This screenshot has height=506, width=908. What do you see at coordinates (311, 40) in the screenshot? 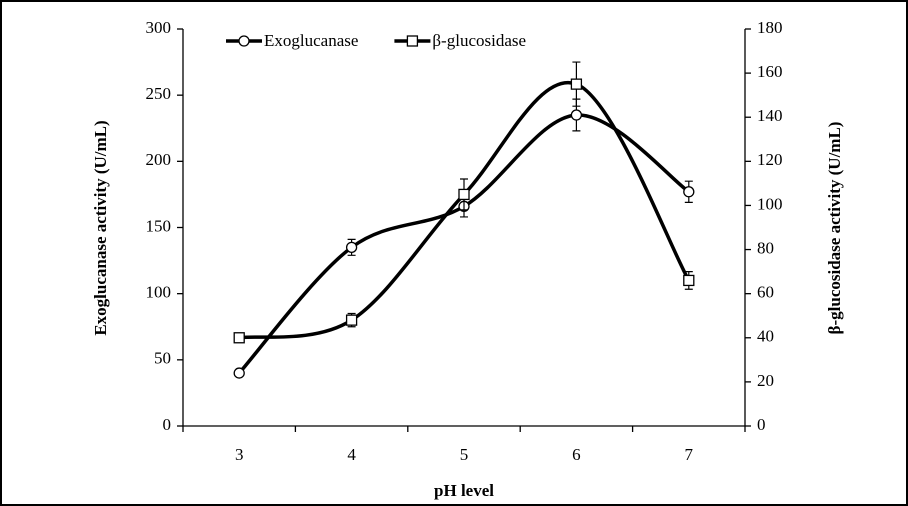
I see `legend-label: Exoglucanase` at bounding box center [311, 40].